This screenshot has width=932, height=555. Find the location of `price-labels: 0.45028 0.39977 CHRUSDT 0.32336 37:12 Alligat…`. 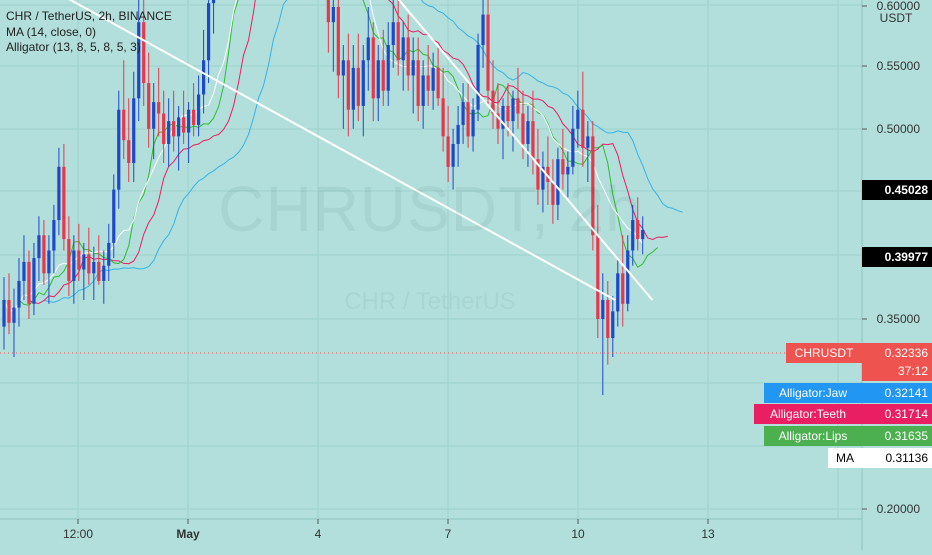

price-labels: 0.45028 0.39977 CHRUSDT 0.32336 37:12 Alligat… is located at coordinates (843, 324).